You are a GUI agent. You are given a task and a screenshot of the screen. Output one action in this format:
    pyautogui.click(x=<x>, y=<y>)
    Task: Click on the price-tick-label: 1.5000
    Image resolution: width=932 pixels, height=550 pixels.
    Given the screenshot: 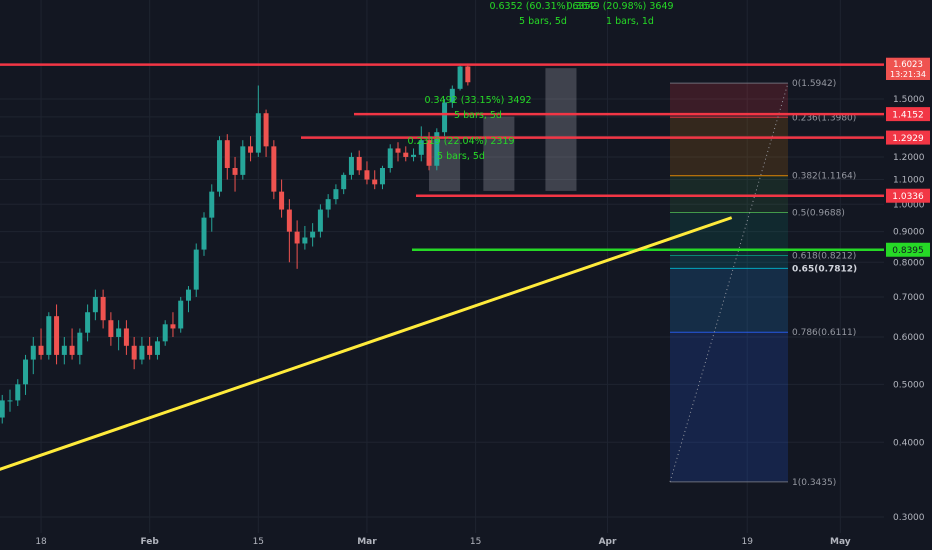 What is the action you would take?
    pyautogui.click(x=909, y=100)
    